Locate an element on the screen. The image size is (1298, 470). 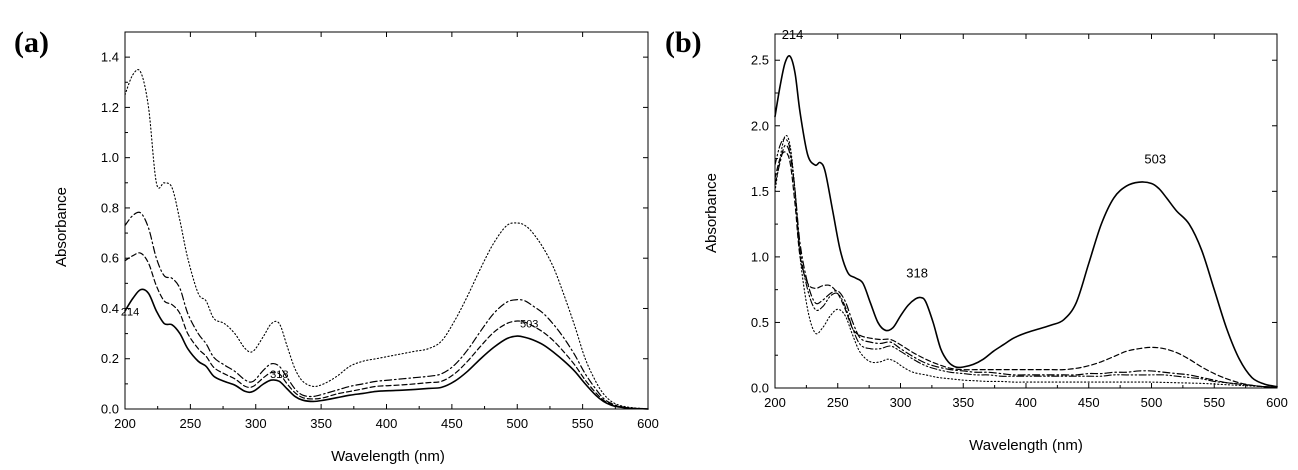
panel-label-a: (a) is located at coordinates (31, 42).